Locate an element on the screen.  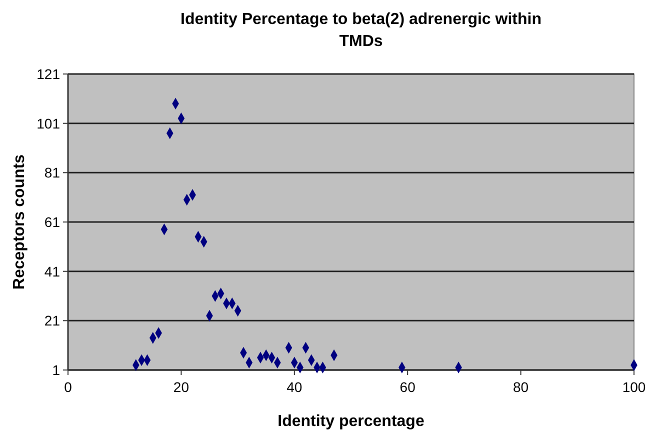
x-tick-label: 20 is located at coordinates (181, 387).